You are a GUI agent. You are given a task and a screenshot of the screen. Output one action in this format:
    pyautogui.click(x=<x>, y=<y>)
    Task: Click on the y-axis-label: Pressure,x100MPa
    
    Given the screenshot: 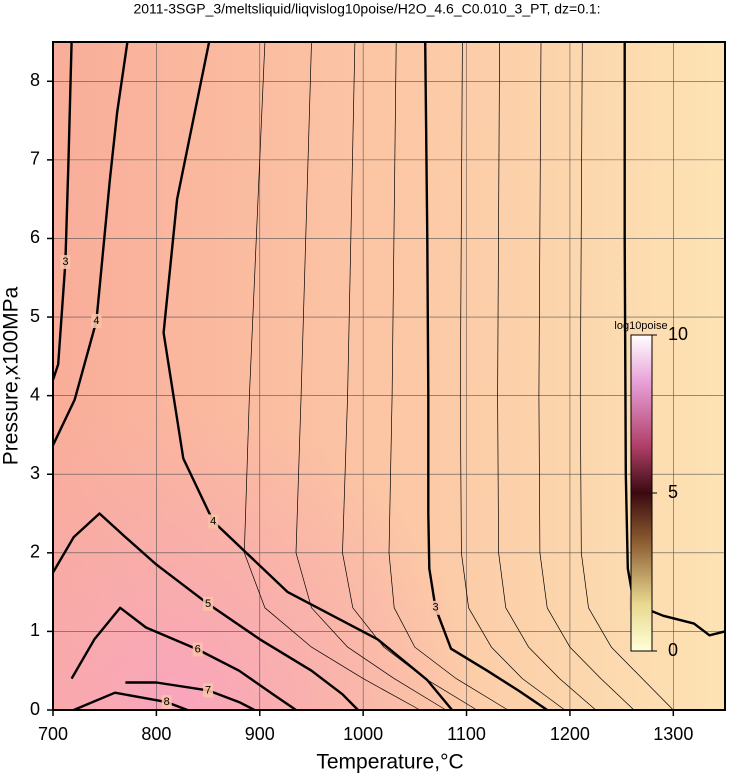 What is the action you would take?
    pyautogui.click(x=11, y=375)
    